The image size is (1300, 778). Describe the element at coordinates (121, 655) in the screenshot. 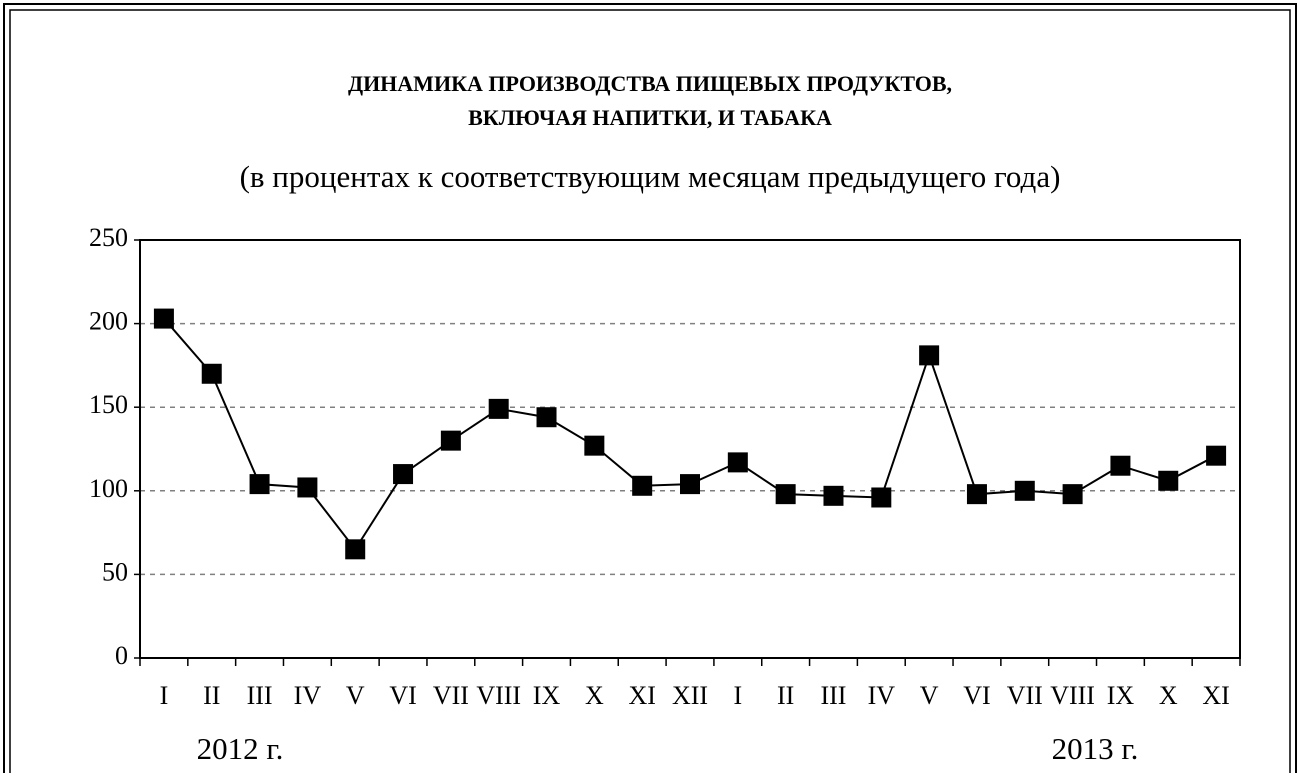

I see `y-tick-label: 0` at that location.